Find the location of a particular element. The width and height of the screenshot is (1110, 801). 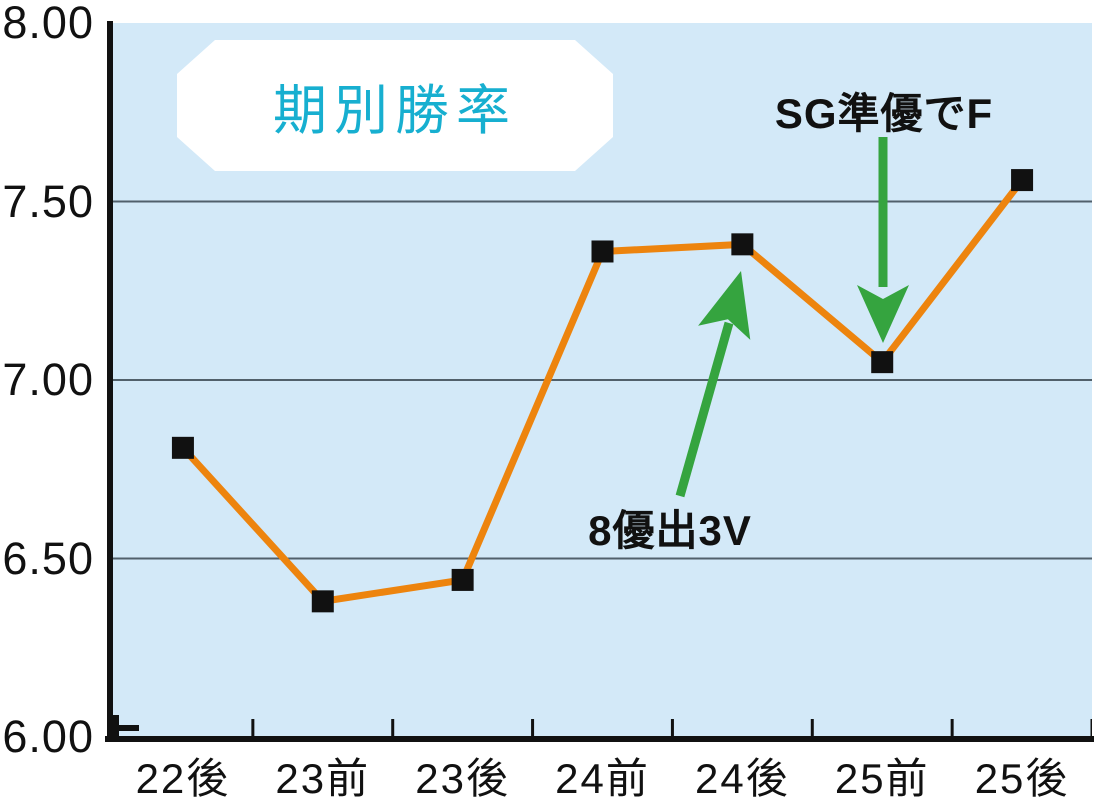

x-axis-tick-label: 24後 is located at coordinates (742, 778).